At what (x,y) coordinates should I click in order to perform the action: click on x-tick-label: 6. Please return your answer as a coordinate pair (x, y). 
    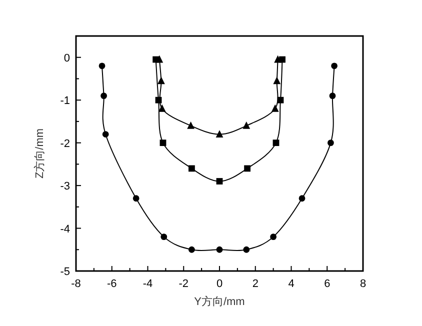
    Looking at the image, I should click on (327, 284).